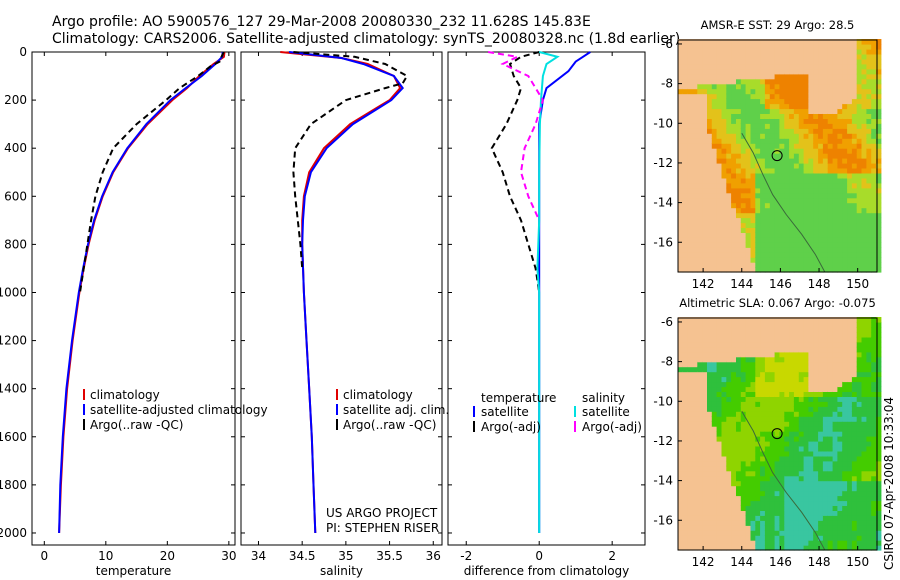 Image resolution: width=900 pixels, height=580 pixels. What do you see at coordinates (13, 437) in the screenshot?
I see `y-tick-label: 1600` at bounding box center [13, 437].